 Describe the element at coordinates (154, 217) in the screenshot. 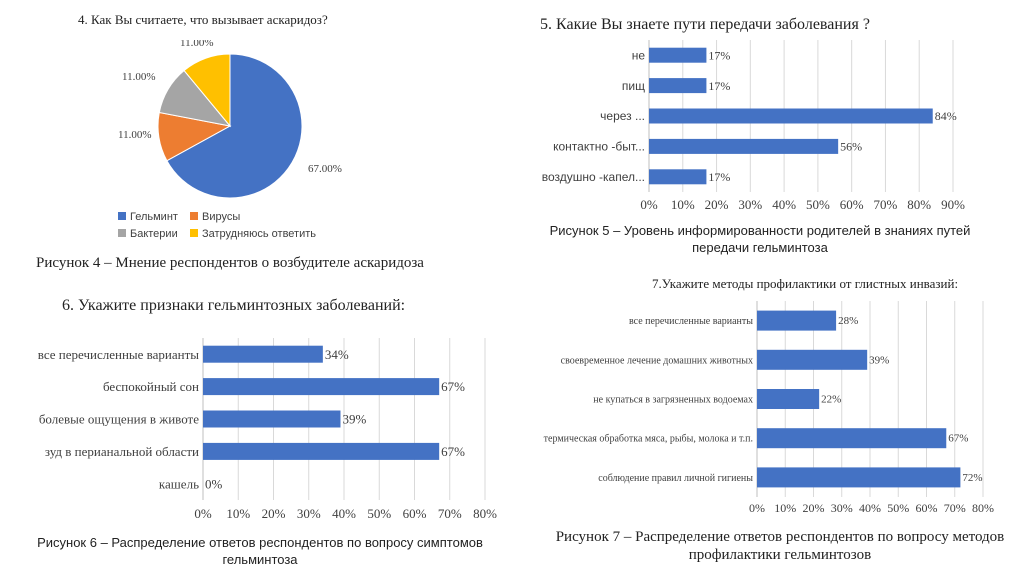

I see `legend-label: Гельминт` at that location.